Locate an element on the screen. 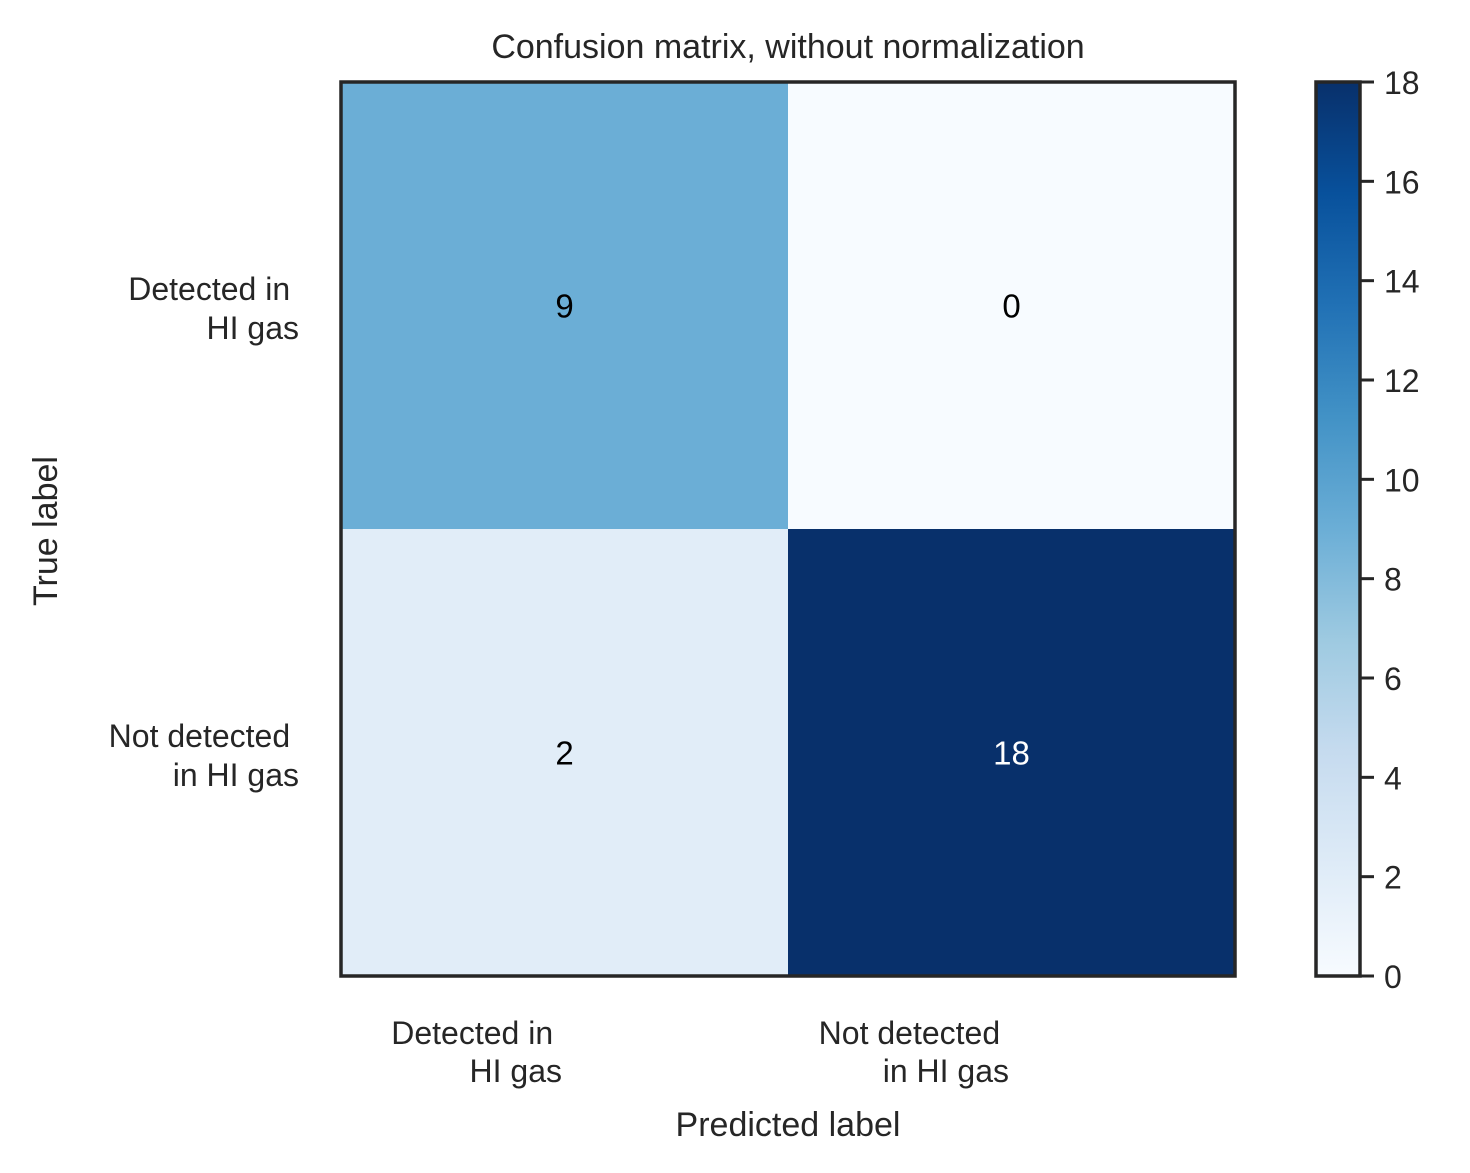 Image resolution: width=1470 pixels, height=1173 pixels. x-tick-label-1: Not detected in HI gas is located at coordinates (914, 1052).